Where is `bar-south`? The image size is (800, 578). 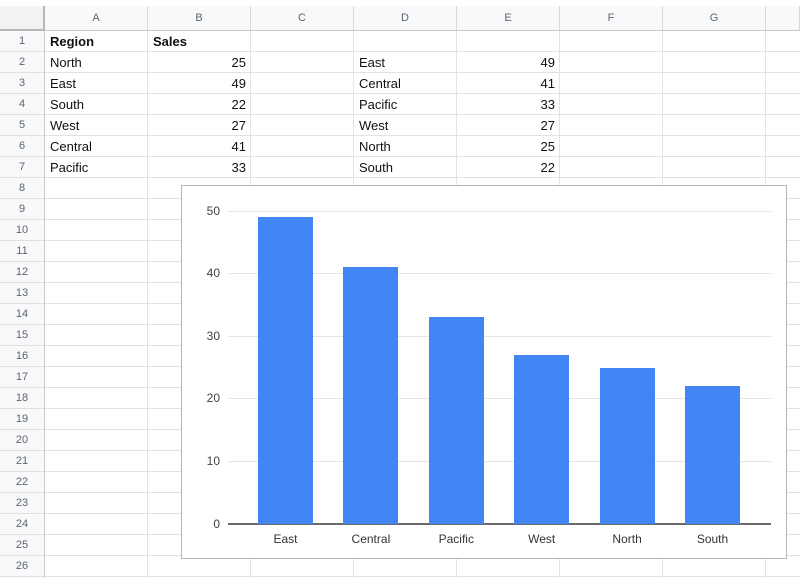
bar-south is located at coordinates (712, 455).